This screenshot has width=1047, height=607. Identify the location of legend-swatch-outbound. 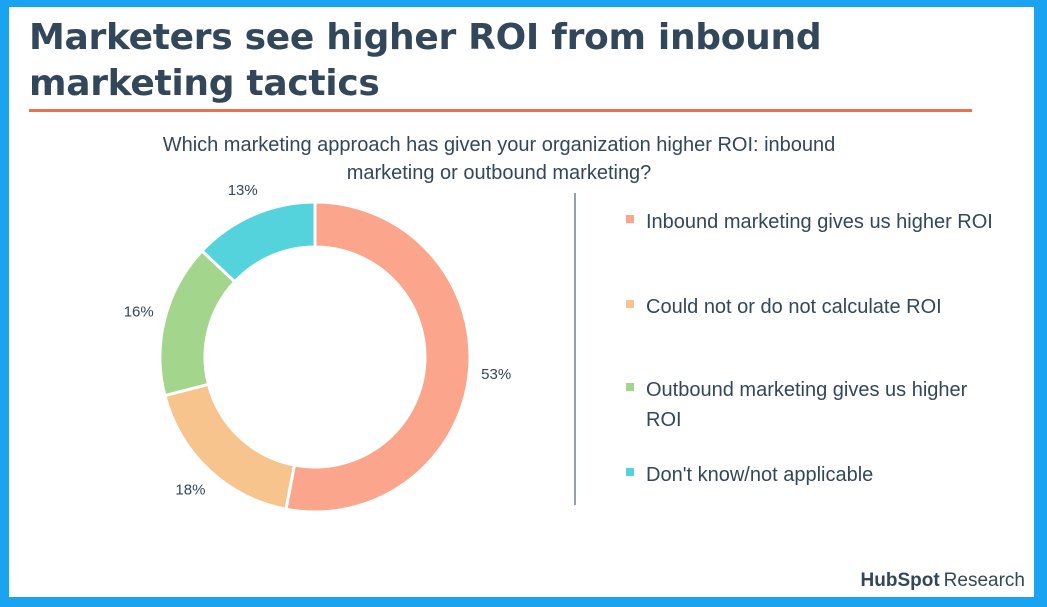
(630, 387).